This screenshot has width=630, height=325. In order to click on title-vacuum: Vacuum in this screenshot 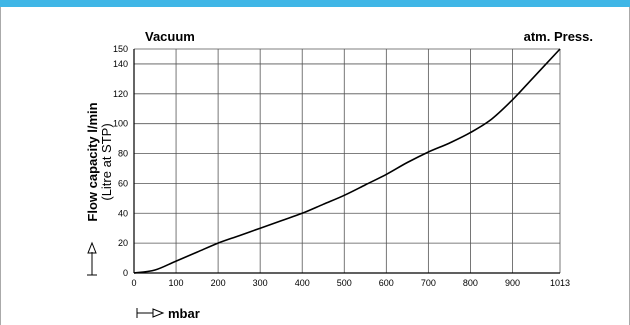, I will do `click(170, 36)`.